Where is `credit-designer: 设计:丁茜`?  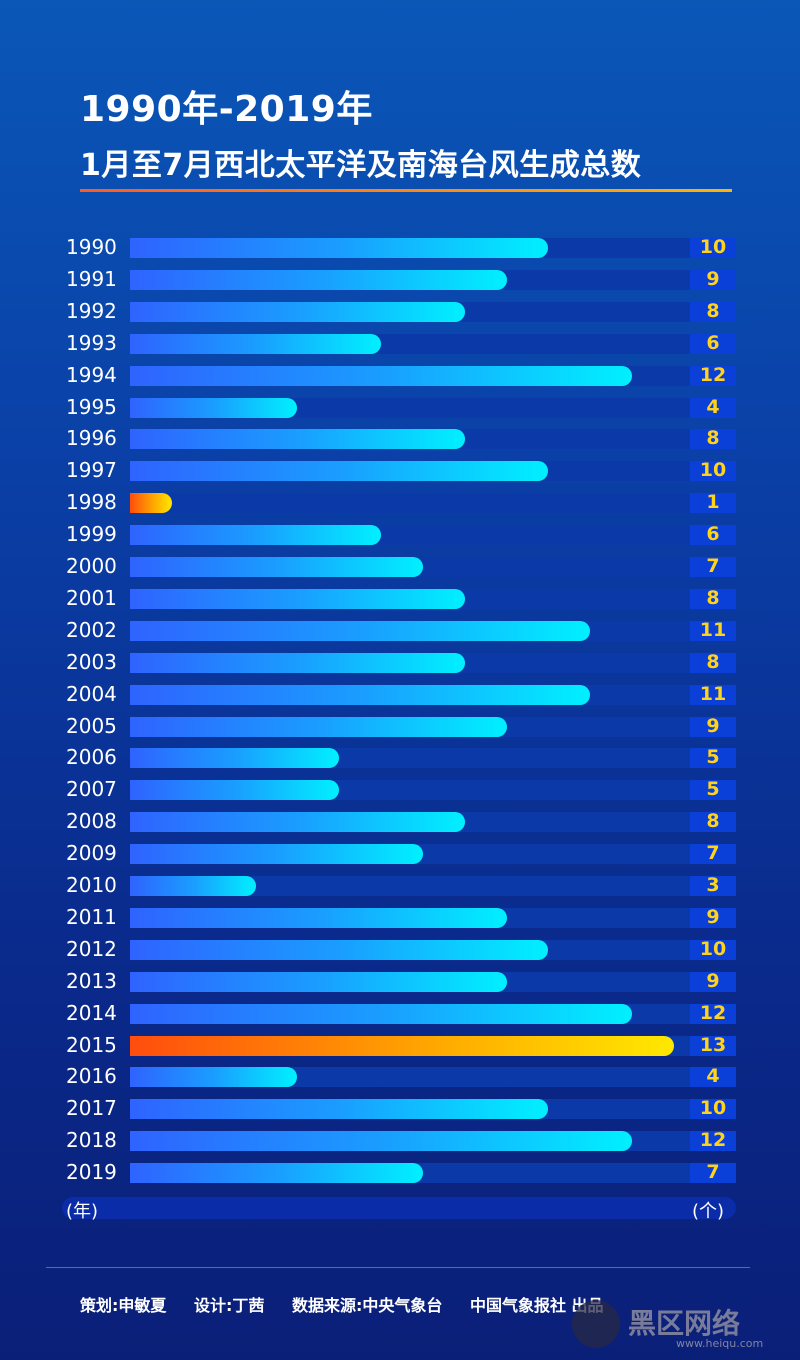 credit-designer: 设计:丁茜 is located at coordinates (229, 1305).